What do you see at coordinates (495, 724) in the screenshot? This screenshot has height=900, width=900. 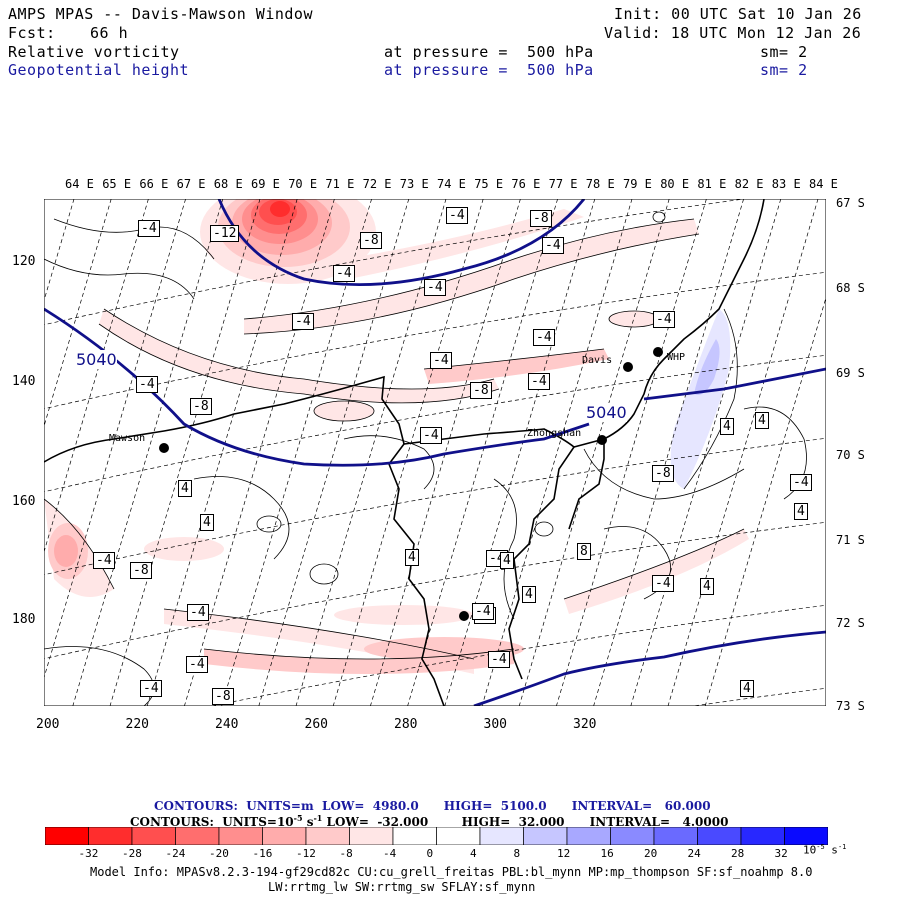 I see `x-tick-label: 300` at bounding box center [495, 724].